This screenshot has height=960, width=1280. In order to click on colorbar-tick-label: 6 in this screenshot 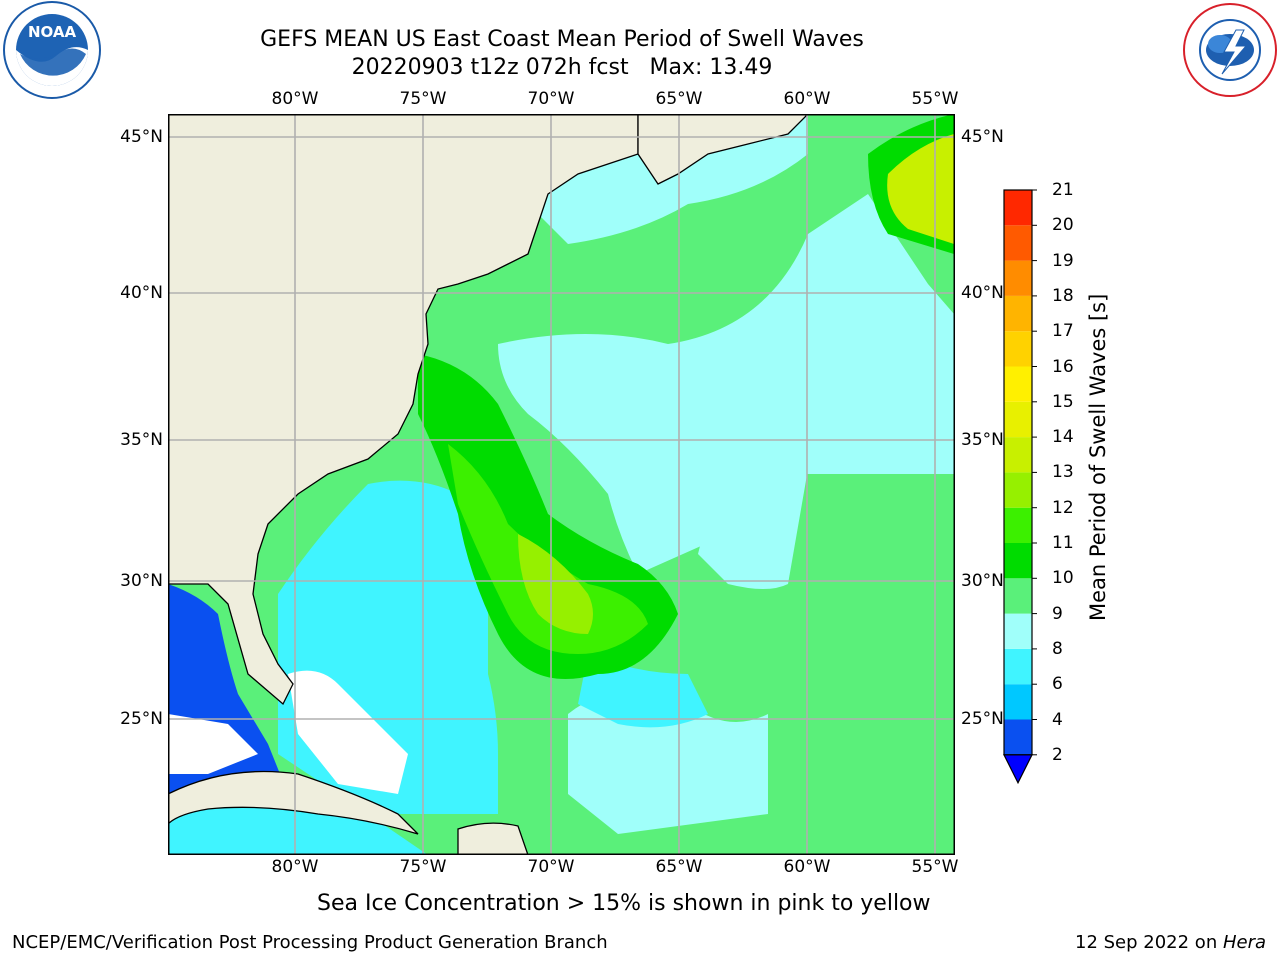, I will do `click(1057, 684)`.